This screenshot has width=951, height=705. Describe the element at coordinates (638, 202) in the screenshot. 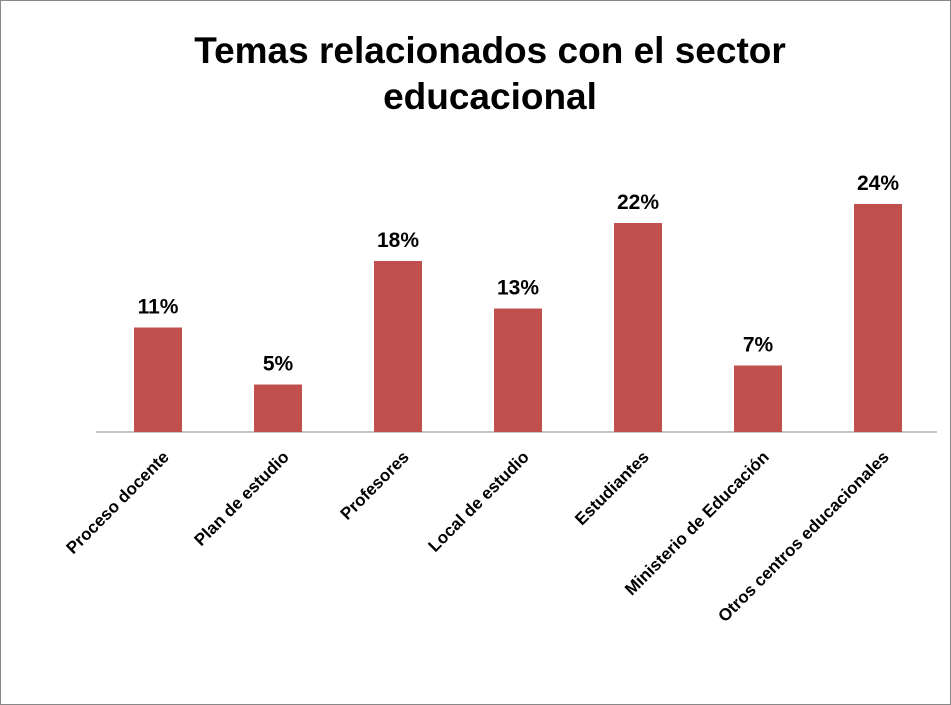

I see `data-label: 22%` at that location.